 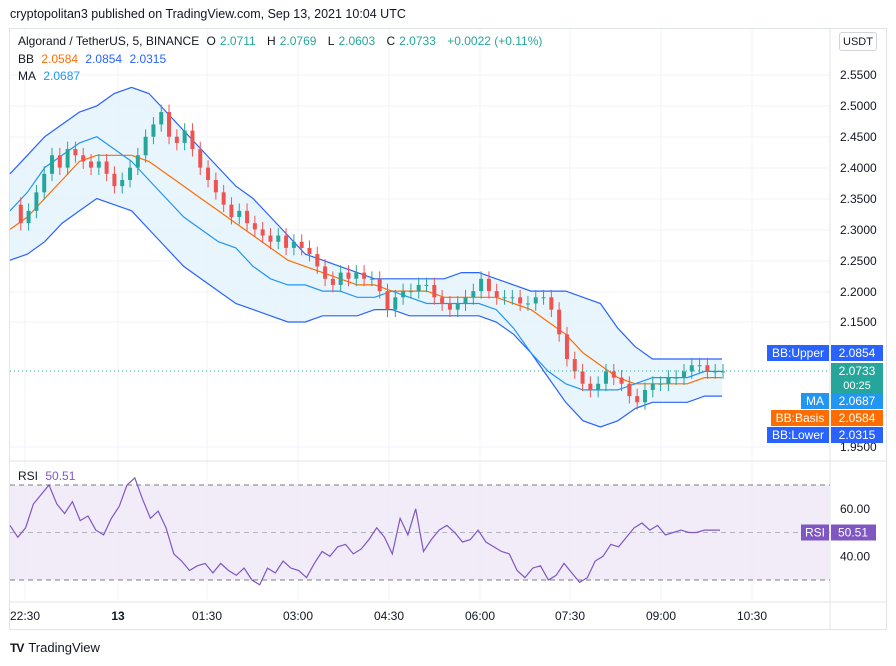 I want to click on bb-basis-tag-value-box, so click(x=857, y=418).